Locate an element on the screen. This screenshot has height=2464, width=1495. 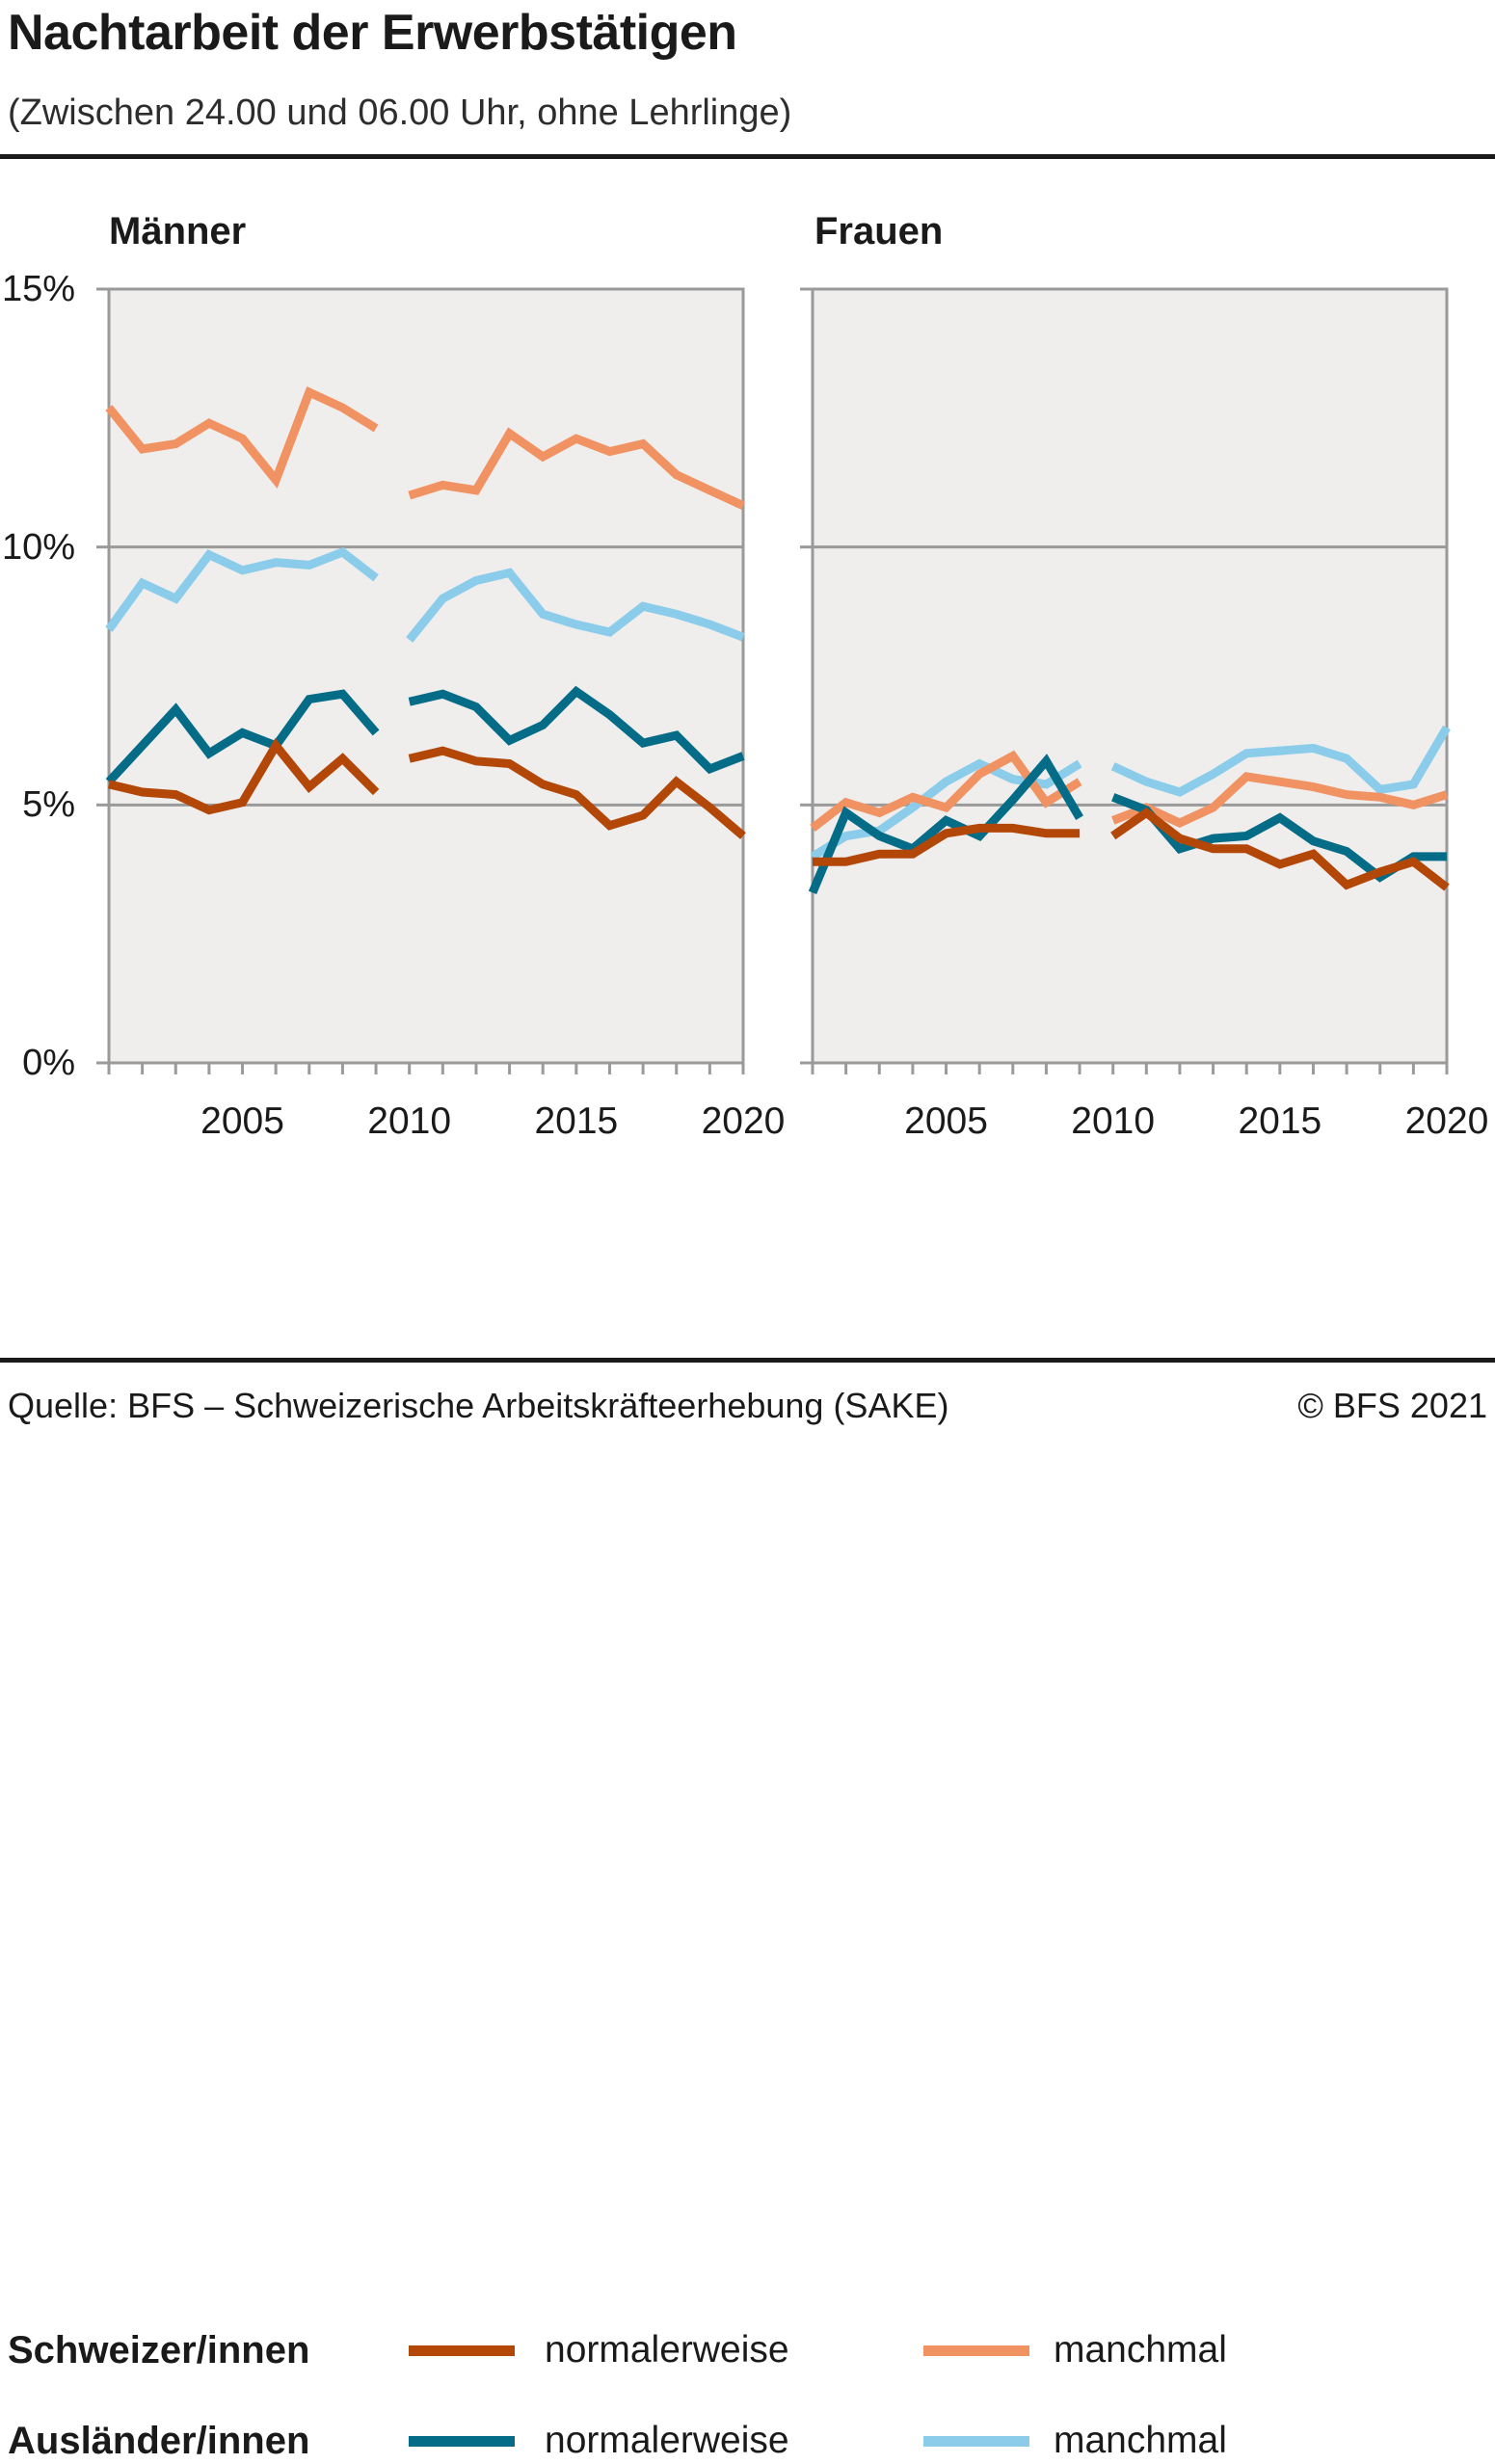
panel-title-maenner: Männer is located at coordinates (178, 231).